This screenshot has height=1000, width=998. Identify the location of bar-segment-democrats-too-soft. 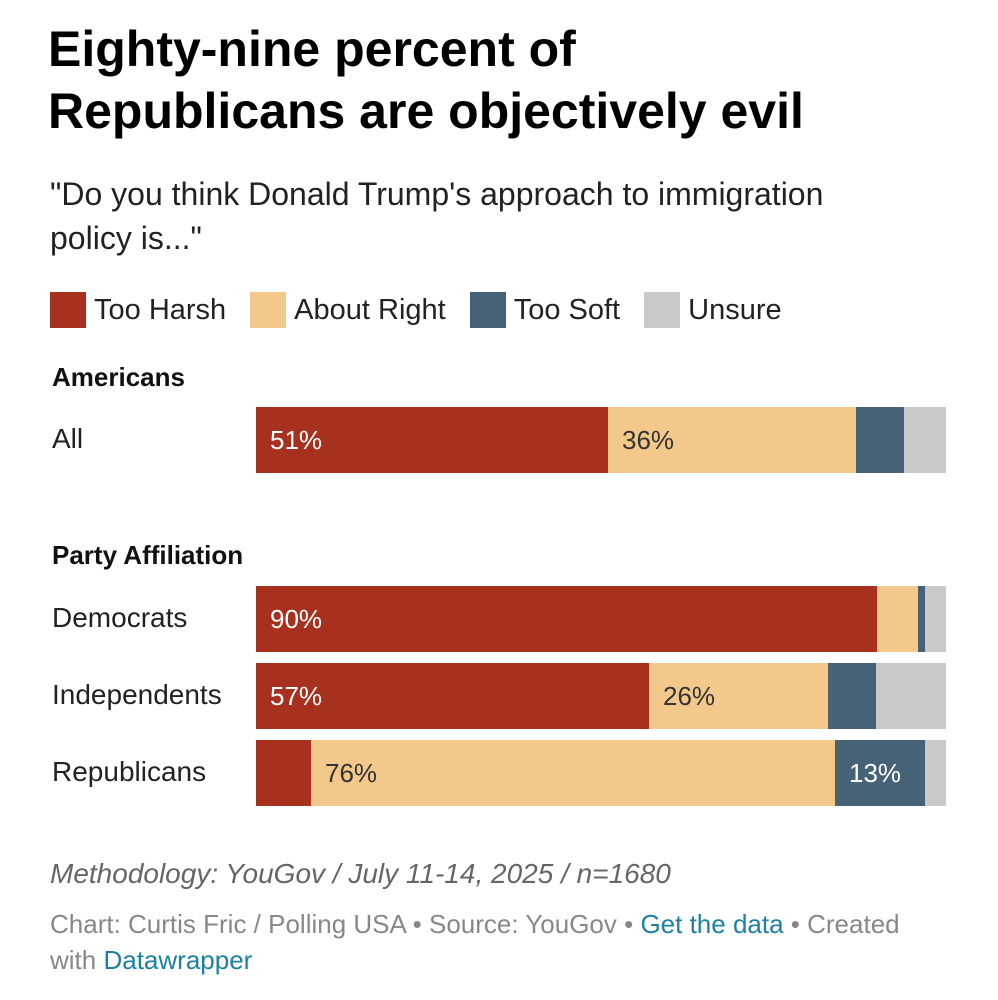
(921, 619).